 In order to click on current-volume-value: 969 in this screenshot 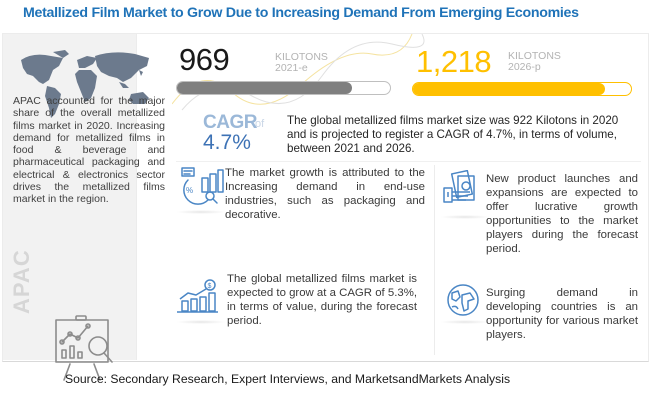, I will do `click(204, 59)`.